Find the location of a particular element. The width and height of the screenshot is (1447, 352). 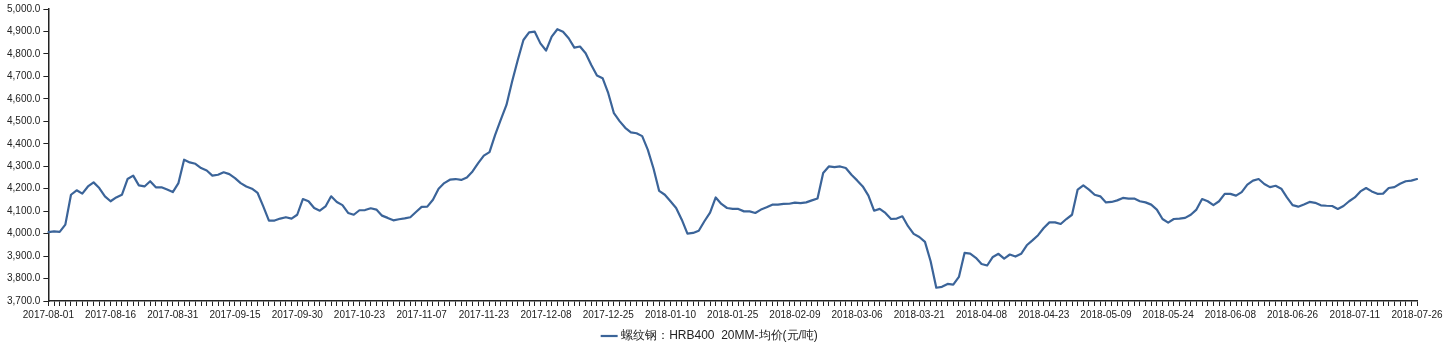

x-tick-label: 2018-03-21 is located at coordinates (919, 314).